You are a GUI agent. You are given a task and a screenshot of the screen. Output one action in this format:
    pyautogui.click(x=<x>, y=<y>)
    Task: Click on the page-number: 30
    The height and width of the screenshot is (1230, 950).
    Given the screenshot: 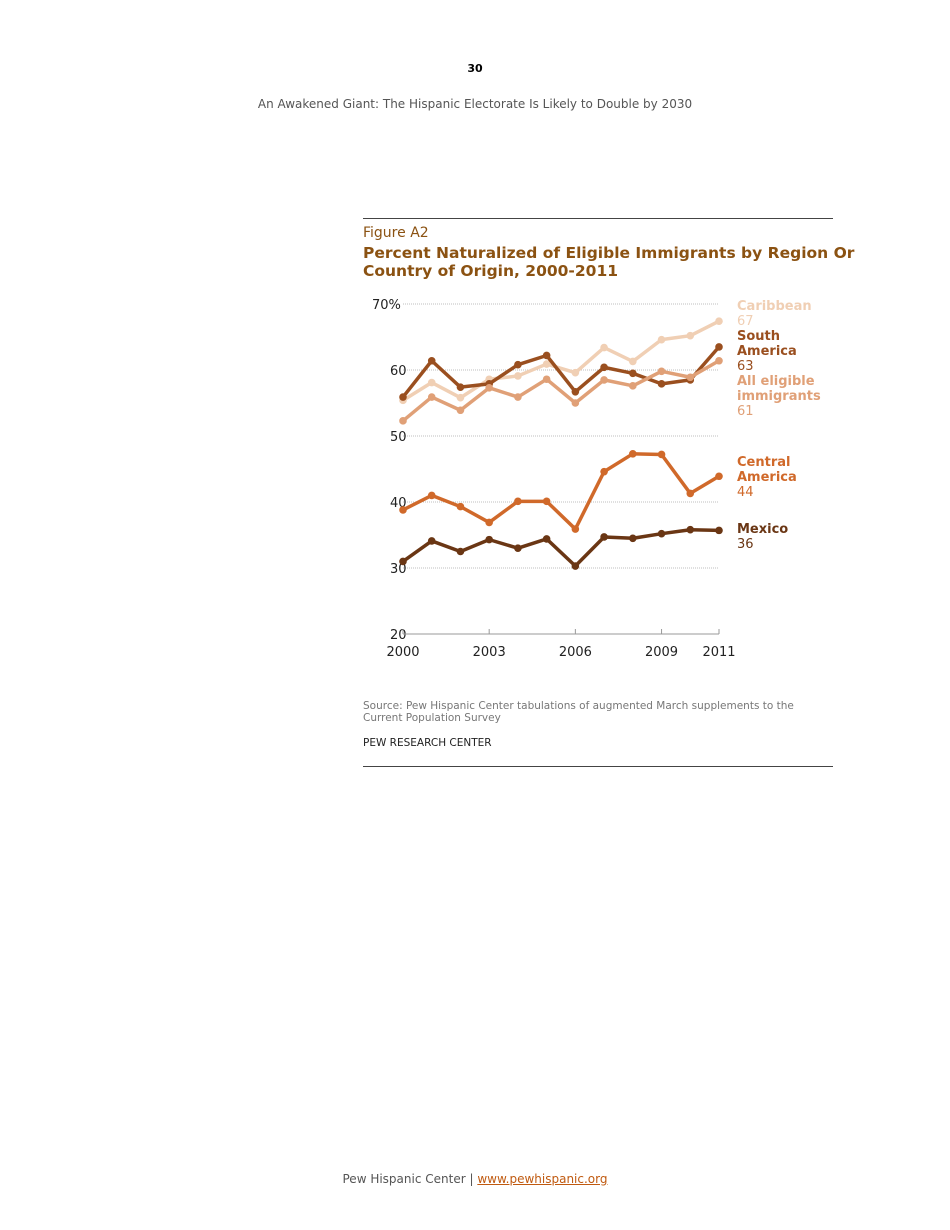 What is the action you would take?
    pyautogui.click(x=475, y=68)
    